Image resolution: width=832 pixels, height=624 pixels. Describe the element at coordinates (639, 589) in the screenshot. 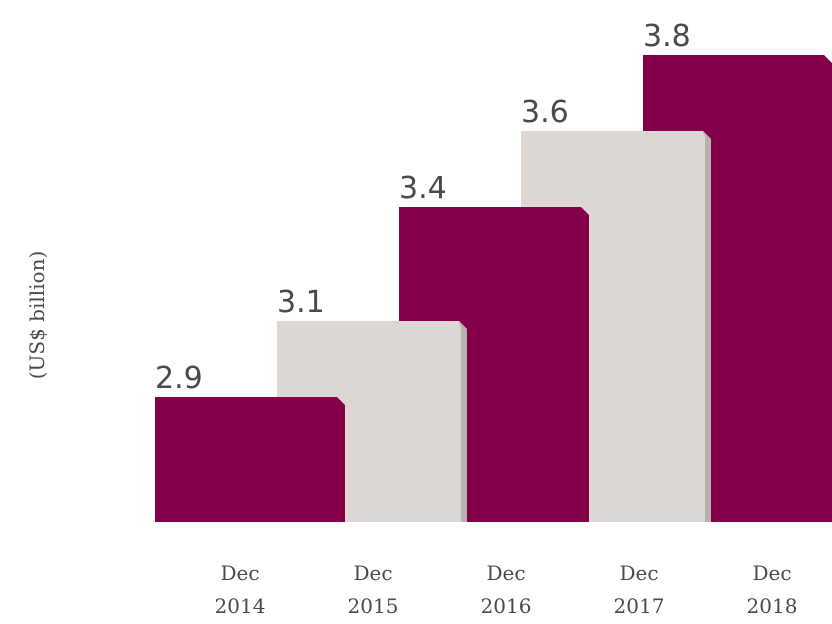

I see `category-label: Dec 2017` at that location.